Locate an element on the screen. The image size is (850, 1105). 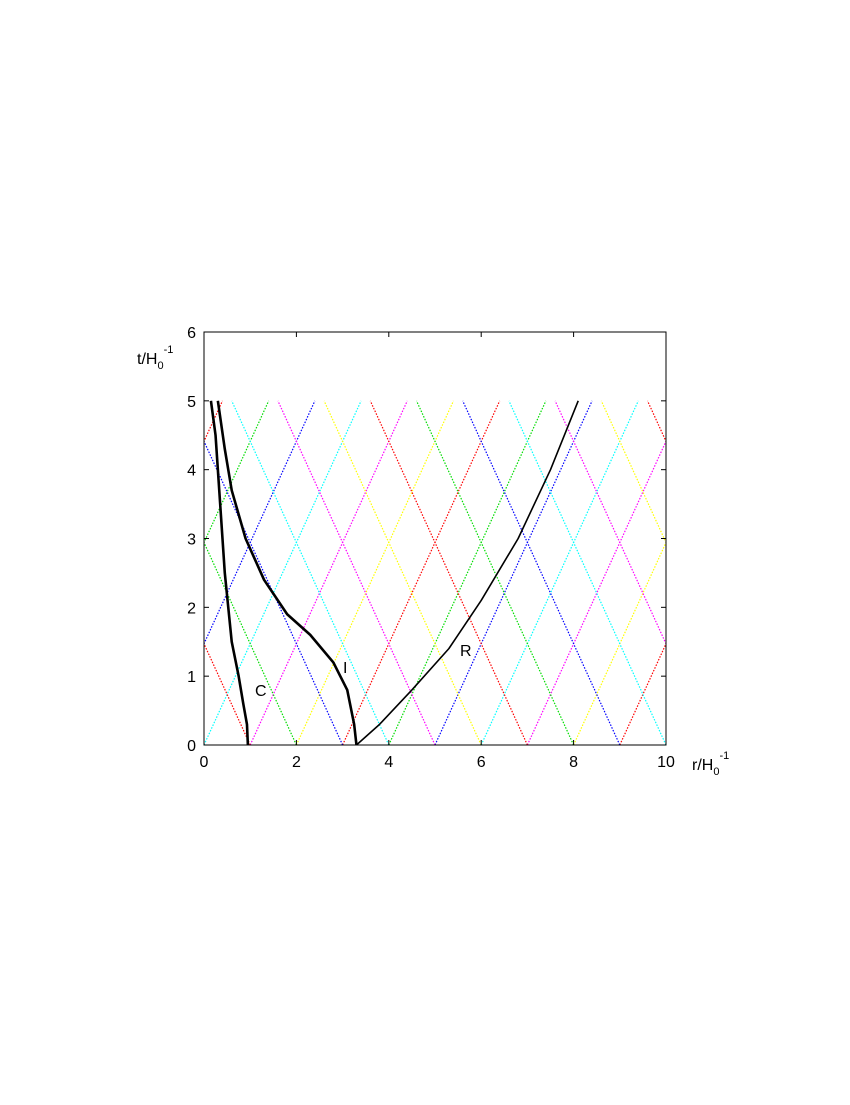
x-tick-label: 2 is located at coordinates (296, 762).